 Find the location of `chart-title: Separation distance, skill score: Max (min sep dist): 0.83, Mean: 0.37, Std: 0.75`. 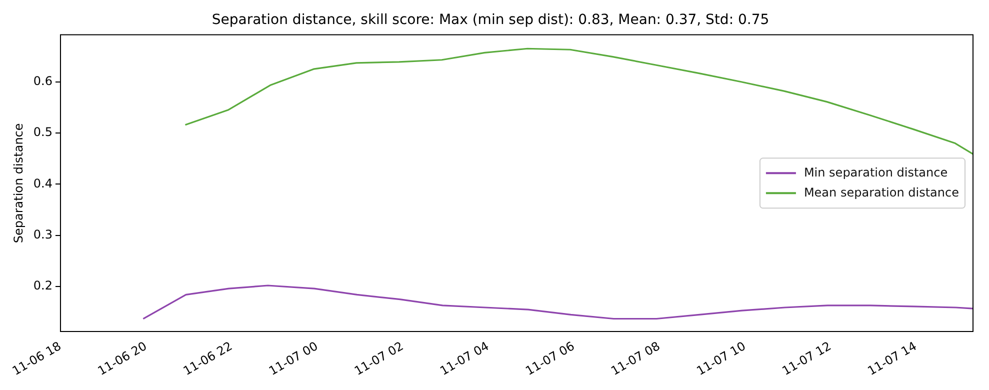

chart-title: Separation distance, skill score: Max (min sep dist): 0.83, Mean: 0.37, Std: 0.75 is located at coordinates (491, 20).